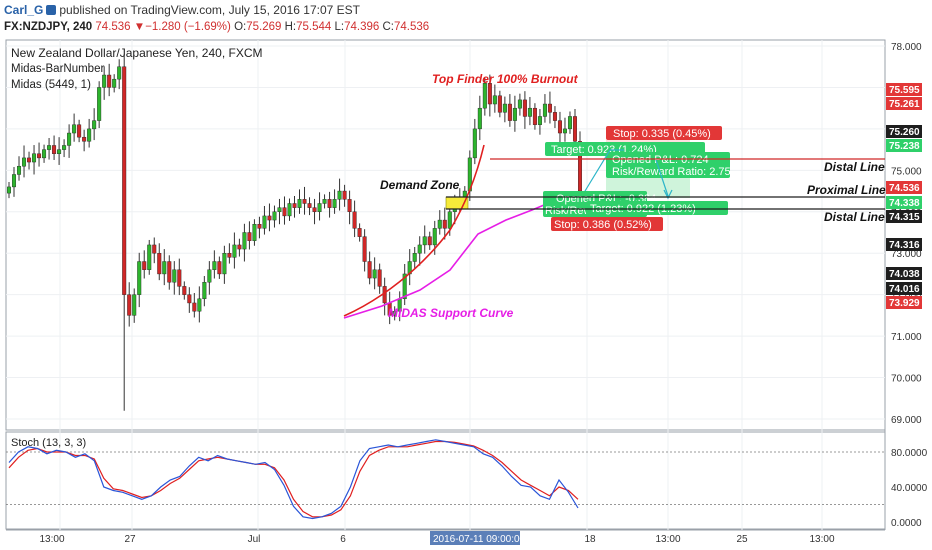 The image size is (932, 550). I want to click on long-stop-label-box, so click(607, 224).